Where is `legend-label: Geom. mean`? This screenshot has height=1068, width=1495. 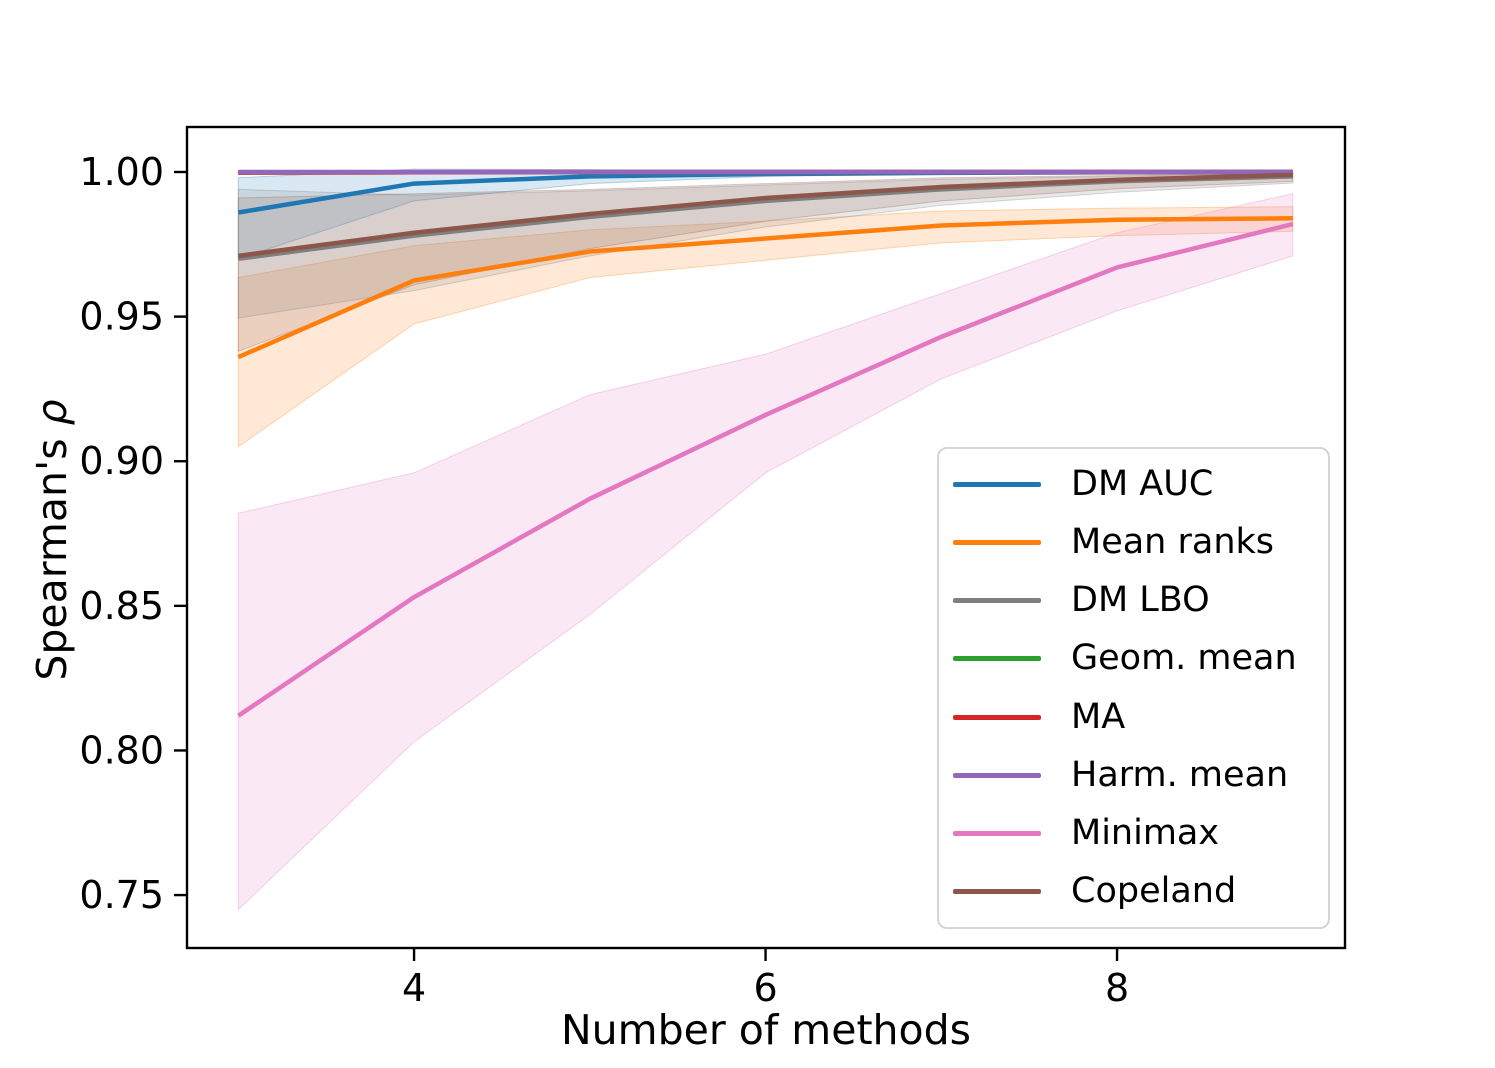 legend-label: Geom. mean is located at coordinates (1184, 658).